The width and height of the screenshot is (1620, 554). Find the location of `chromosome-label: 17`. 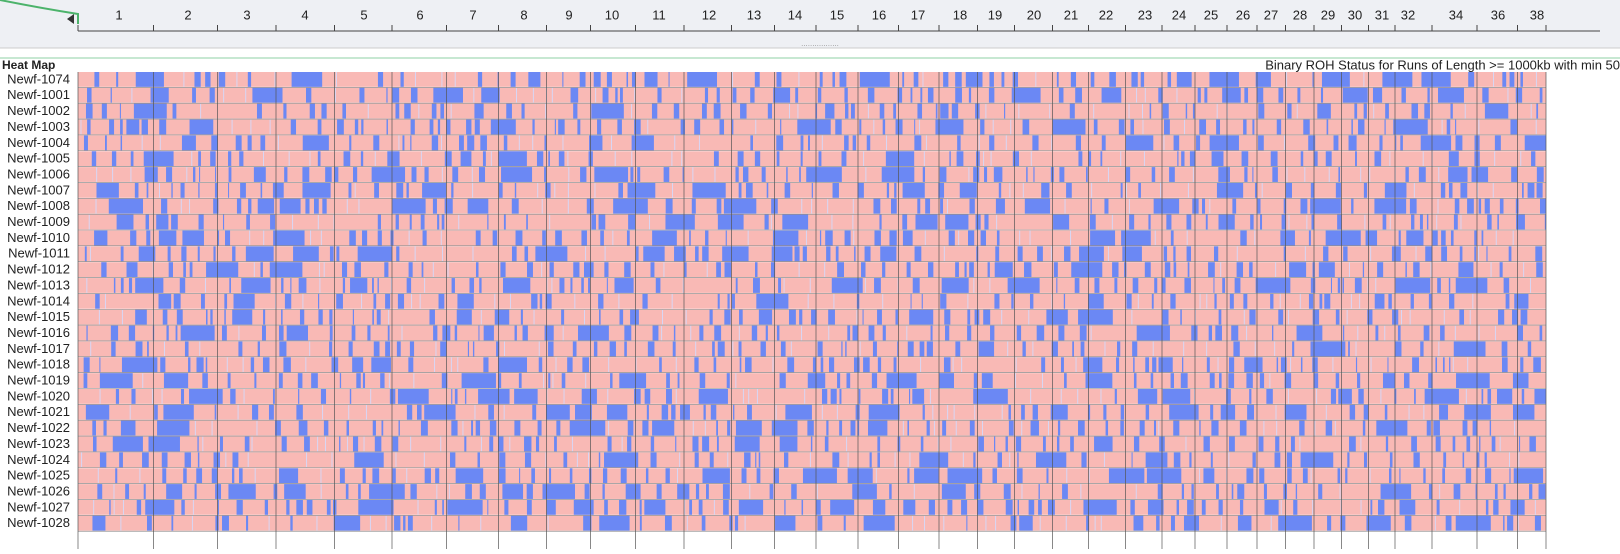

chromosome-label: 17 is located at coordinates (918, 14).